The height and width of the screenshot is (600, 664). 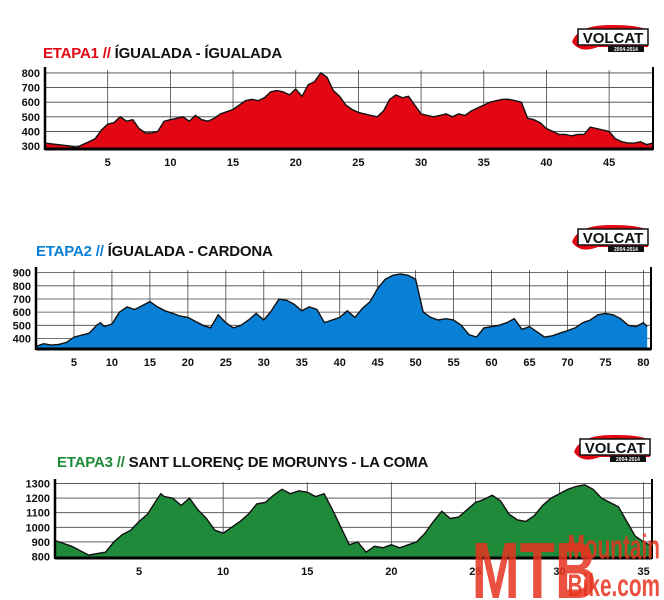 What do you see at coordinates (529, 363) in the screenshot?
I see `x-tick-label: 65` at bounding box center [529, 363].